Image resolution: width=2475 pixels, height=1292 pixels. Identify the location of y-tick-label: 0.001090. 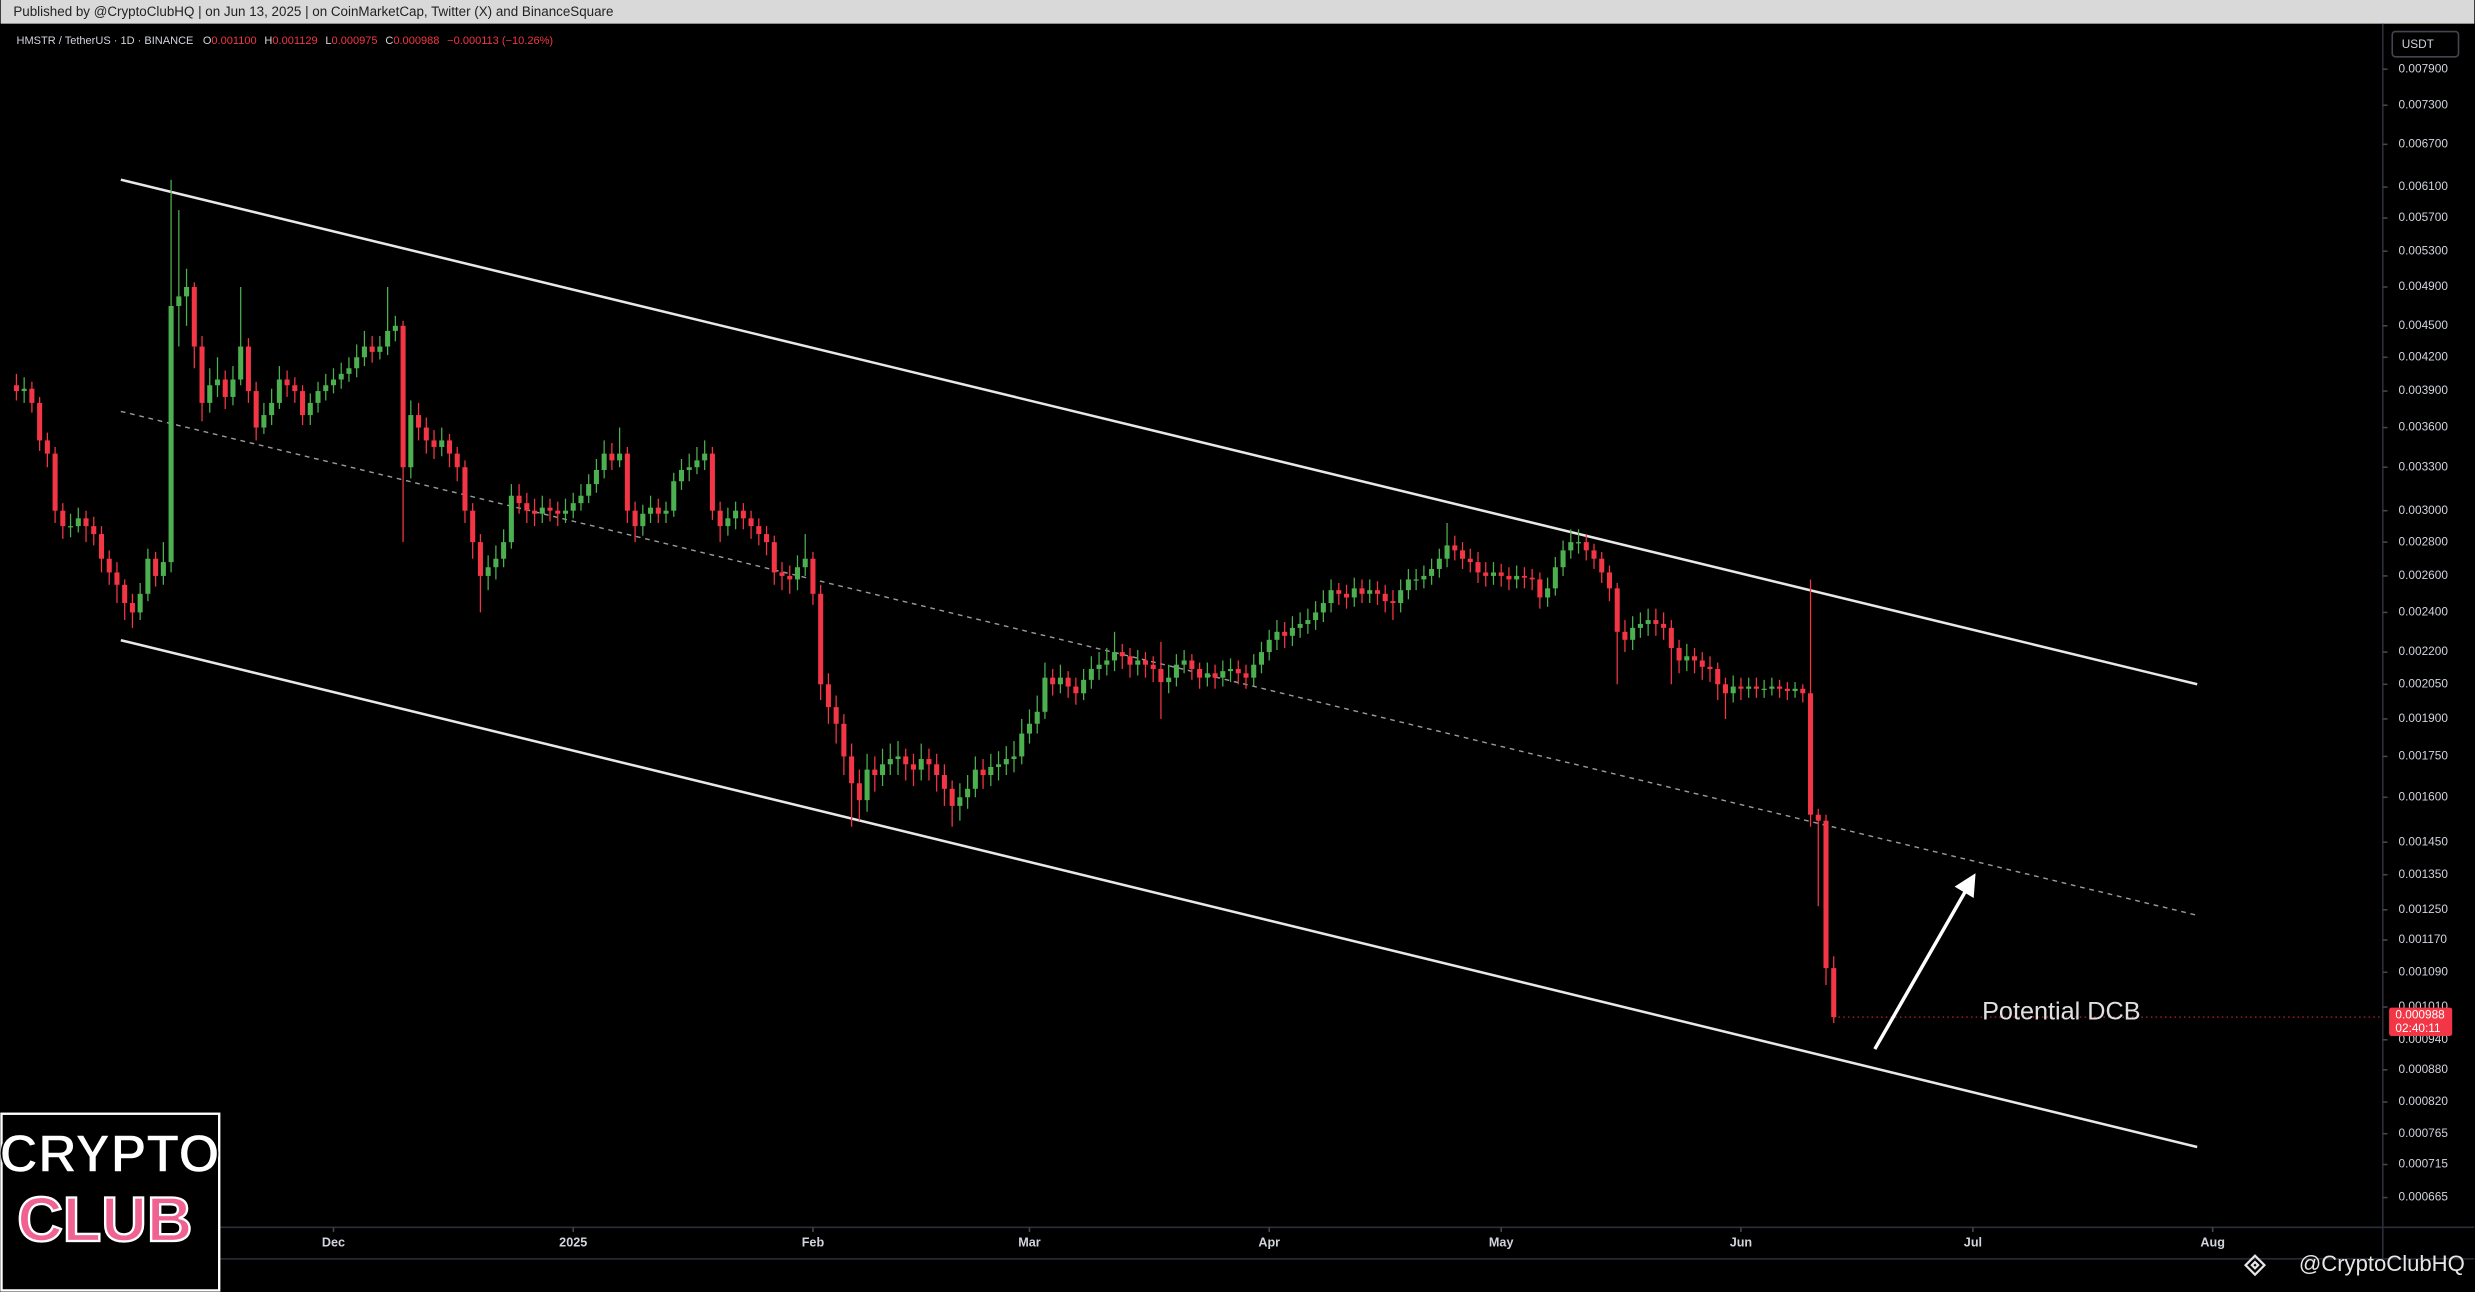
(2424, 971).